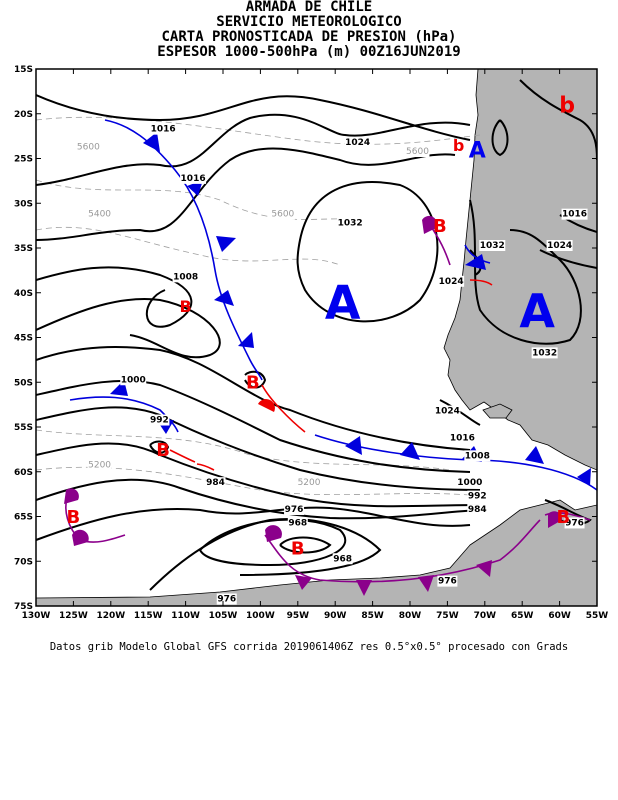 The height and width of the screenshot is (800, 618). I want to click on lat-tick-label: 45S, so click(23, 339).